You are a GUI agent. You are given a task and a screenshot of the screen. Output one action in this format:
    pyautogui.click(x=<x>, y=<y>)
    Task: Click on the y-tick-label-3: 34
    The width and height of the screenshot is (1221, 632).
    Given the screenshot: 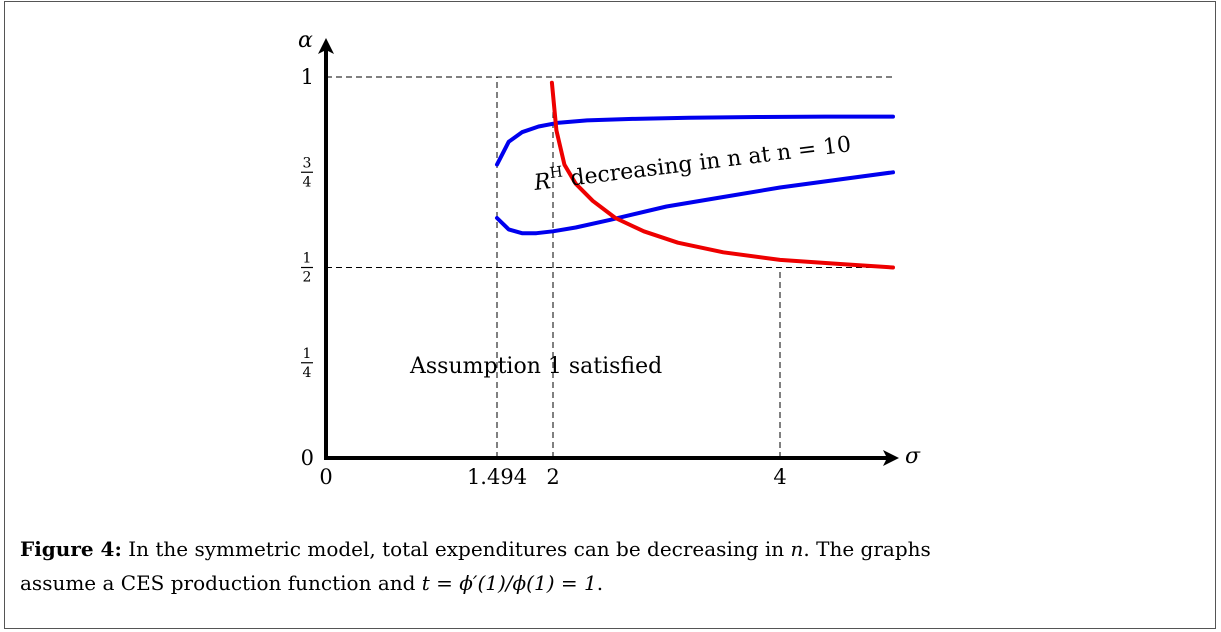 What is the action you would take?
    pyautogui.click(x=307, y=172)
    